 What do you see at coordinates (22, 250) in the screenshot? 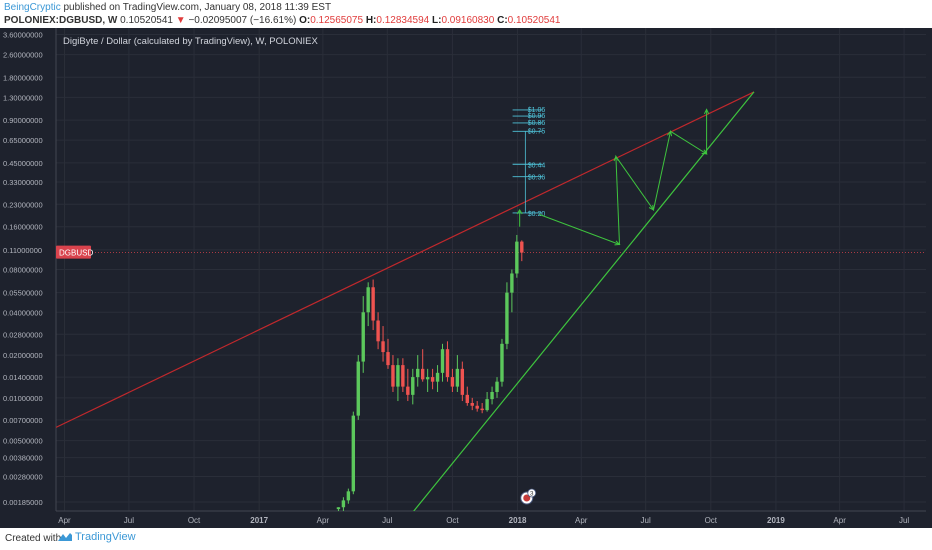
I see `y-tick-label: 0.11000000` at bounding box center [22, 250].